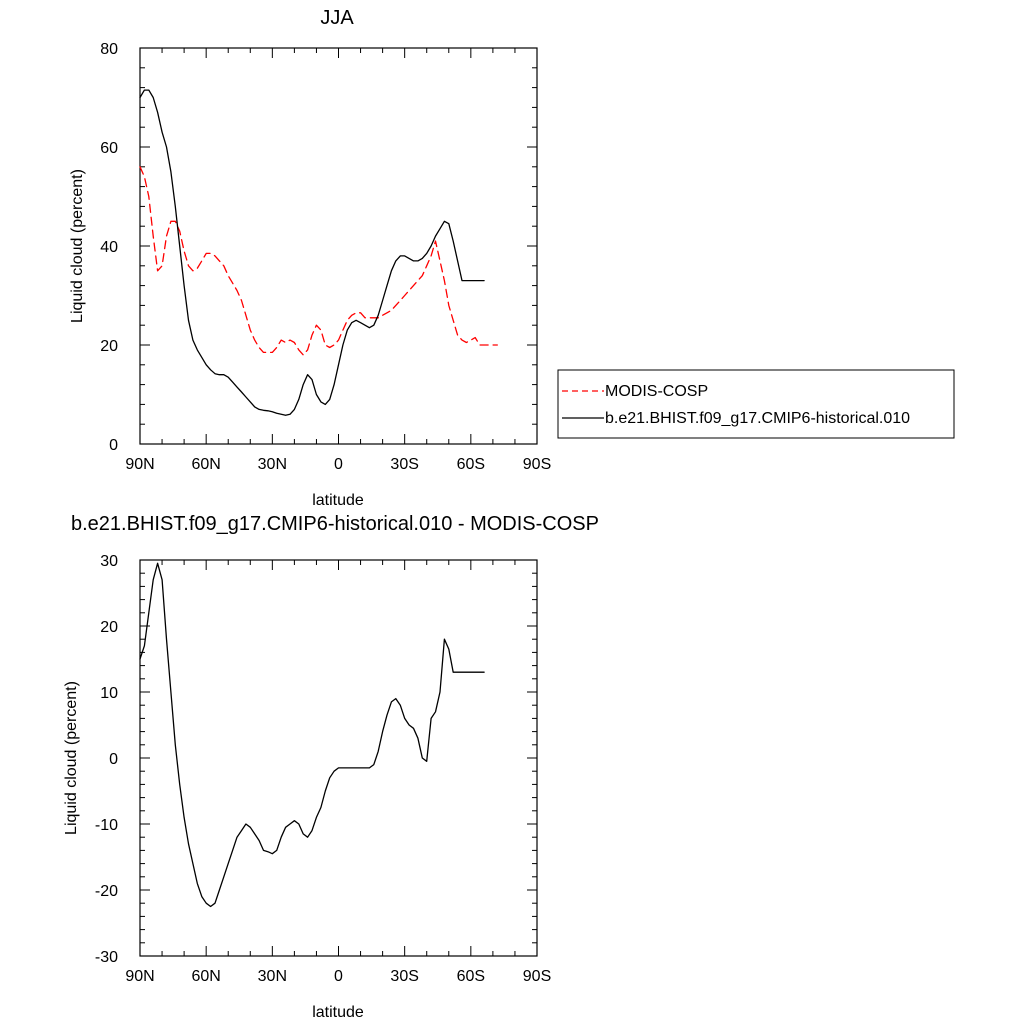 The image size is (1024, 1024). Describe the element at coordinates (338, 1012) in the screenshot. I see `bottom-x-axis-title: latitude` at that location.